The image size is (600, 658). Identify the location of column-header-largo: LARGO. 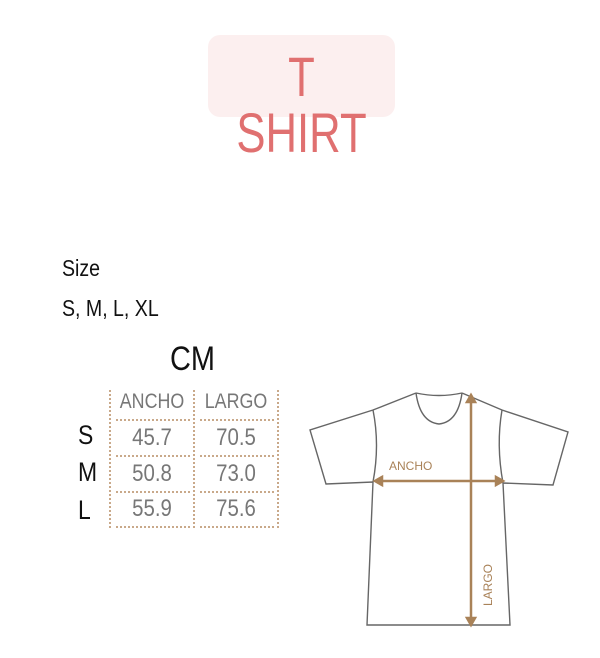
(236, 401).